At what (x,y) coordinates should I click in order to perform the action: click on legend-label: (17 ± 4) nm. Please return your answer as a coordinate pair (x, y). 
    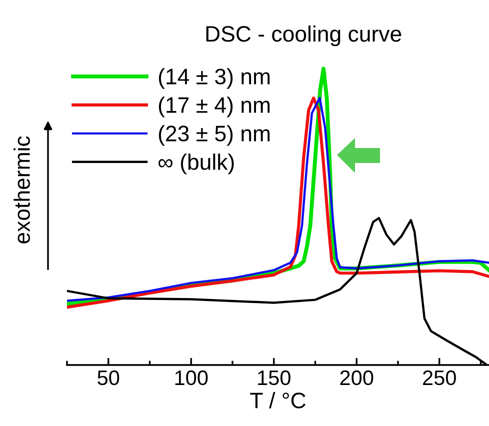
    Looking at the image, I should click on (214, 107).